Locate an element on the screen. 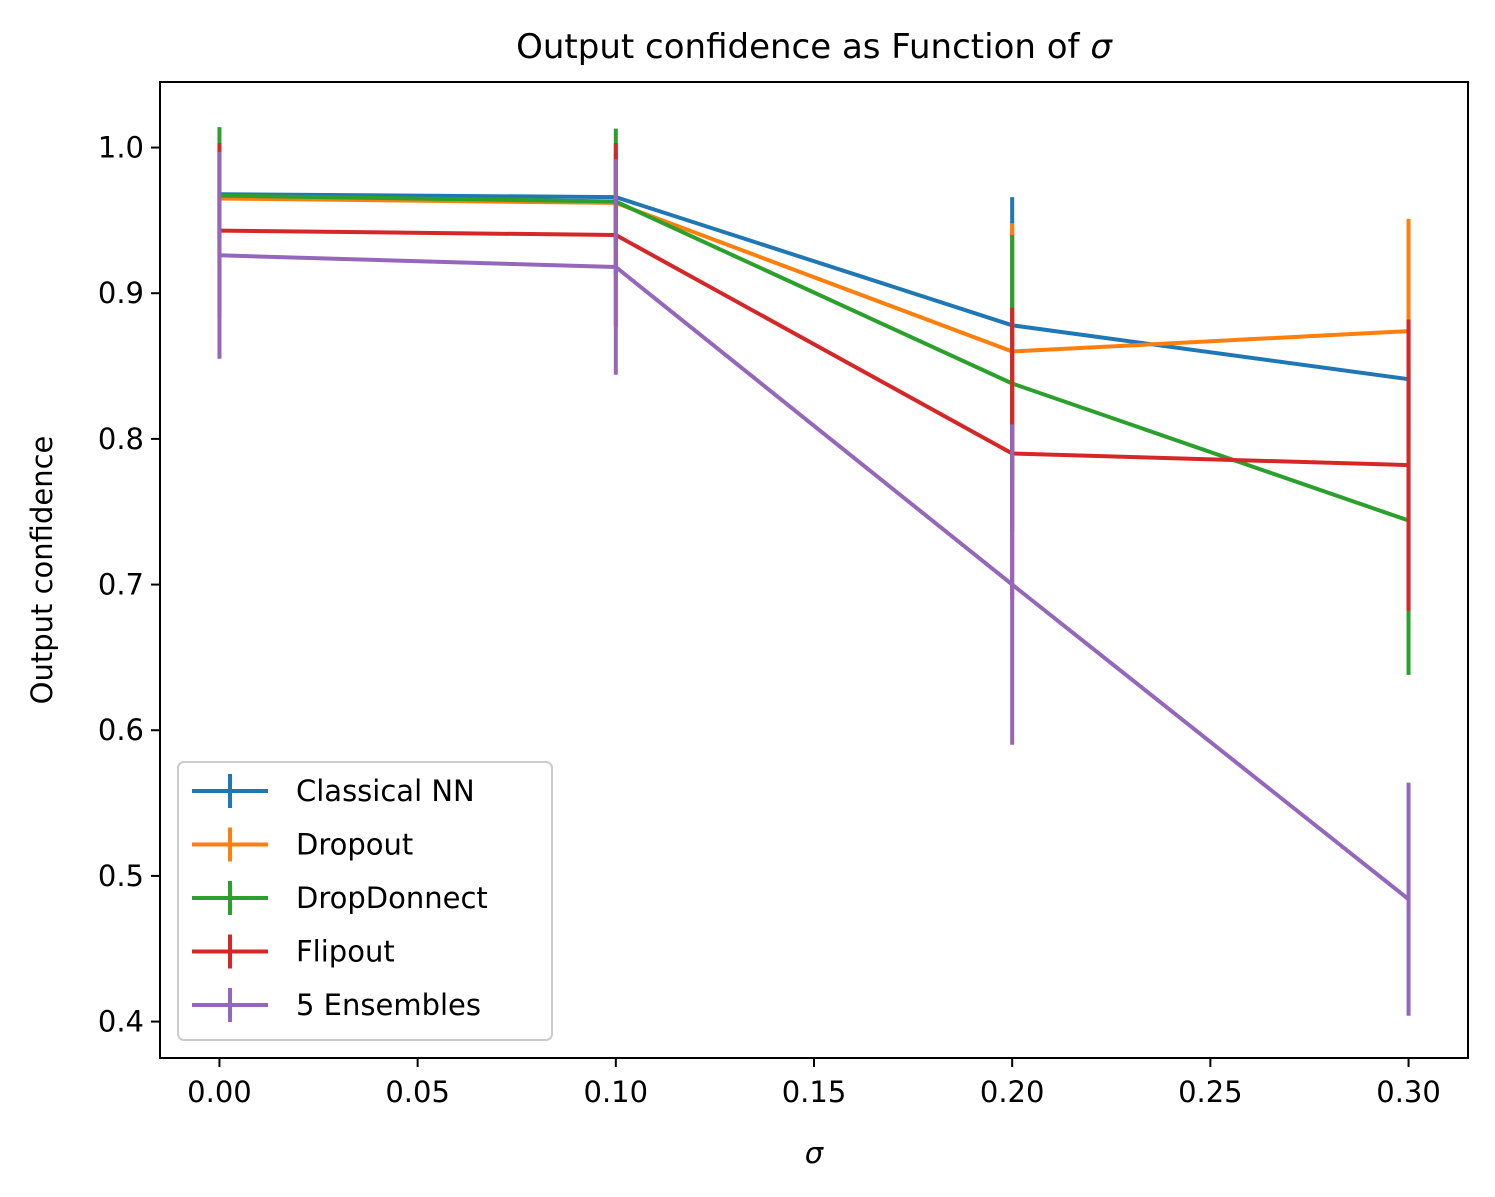 This screenshot has width=1495, height=1197. legend-box is located at coordinates (365, 901).